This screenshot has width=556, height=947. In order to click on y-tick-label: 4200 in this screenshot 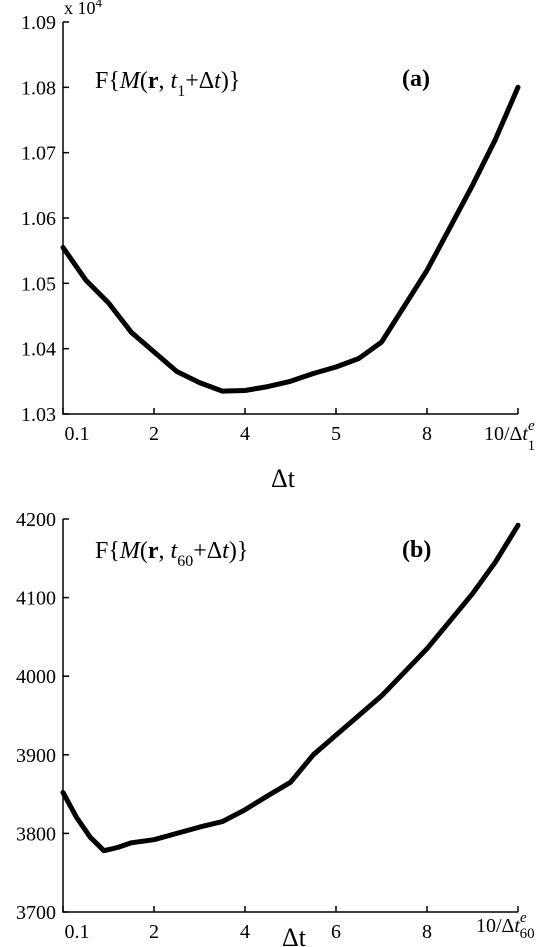, I will do `click(36, 520)`.